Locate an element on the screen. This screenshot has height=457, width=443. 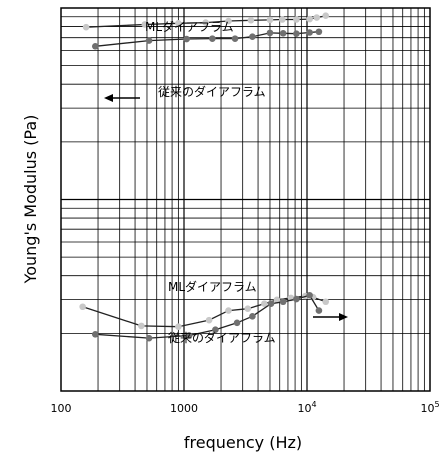
label-ml-top: MLダイアフラム is located at coordinates (189, 26).